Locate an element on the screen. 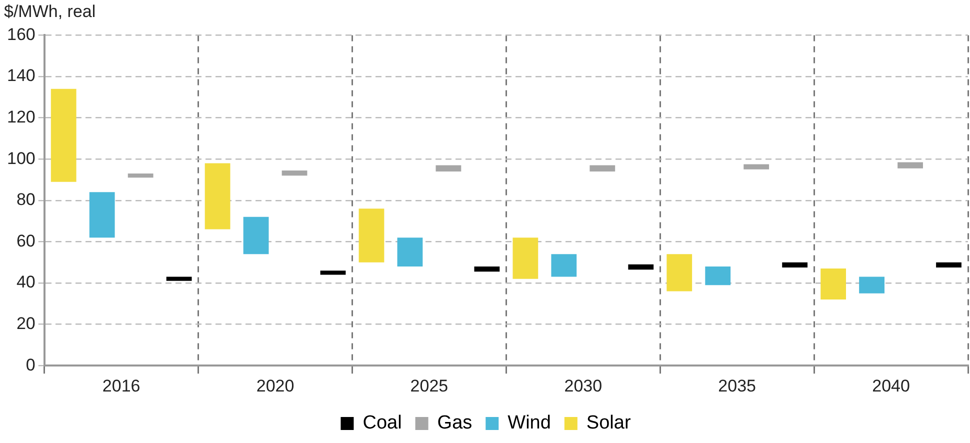 The image size is (970, 443). x-tick-label: 2020 is located at coordinates (275, 386).